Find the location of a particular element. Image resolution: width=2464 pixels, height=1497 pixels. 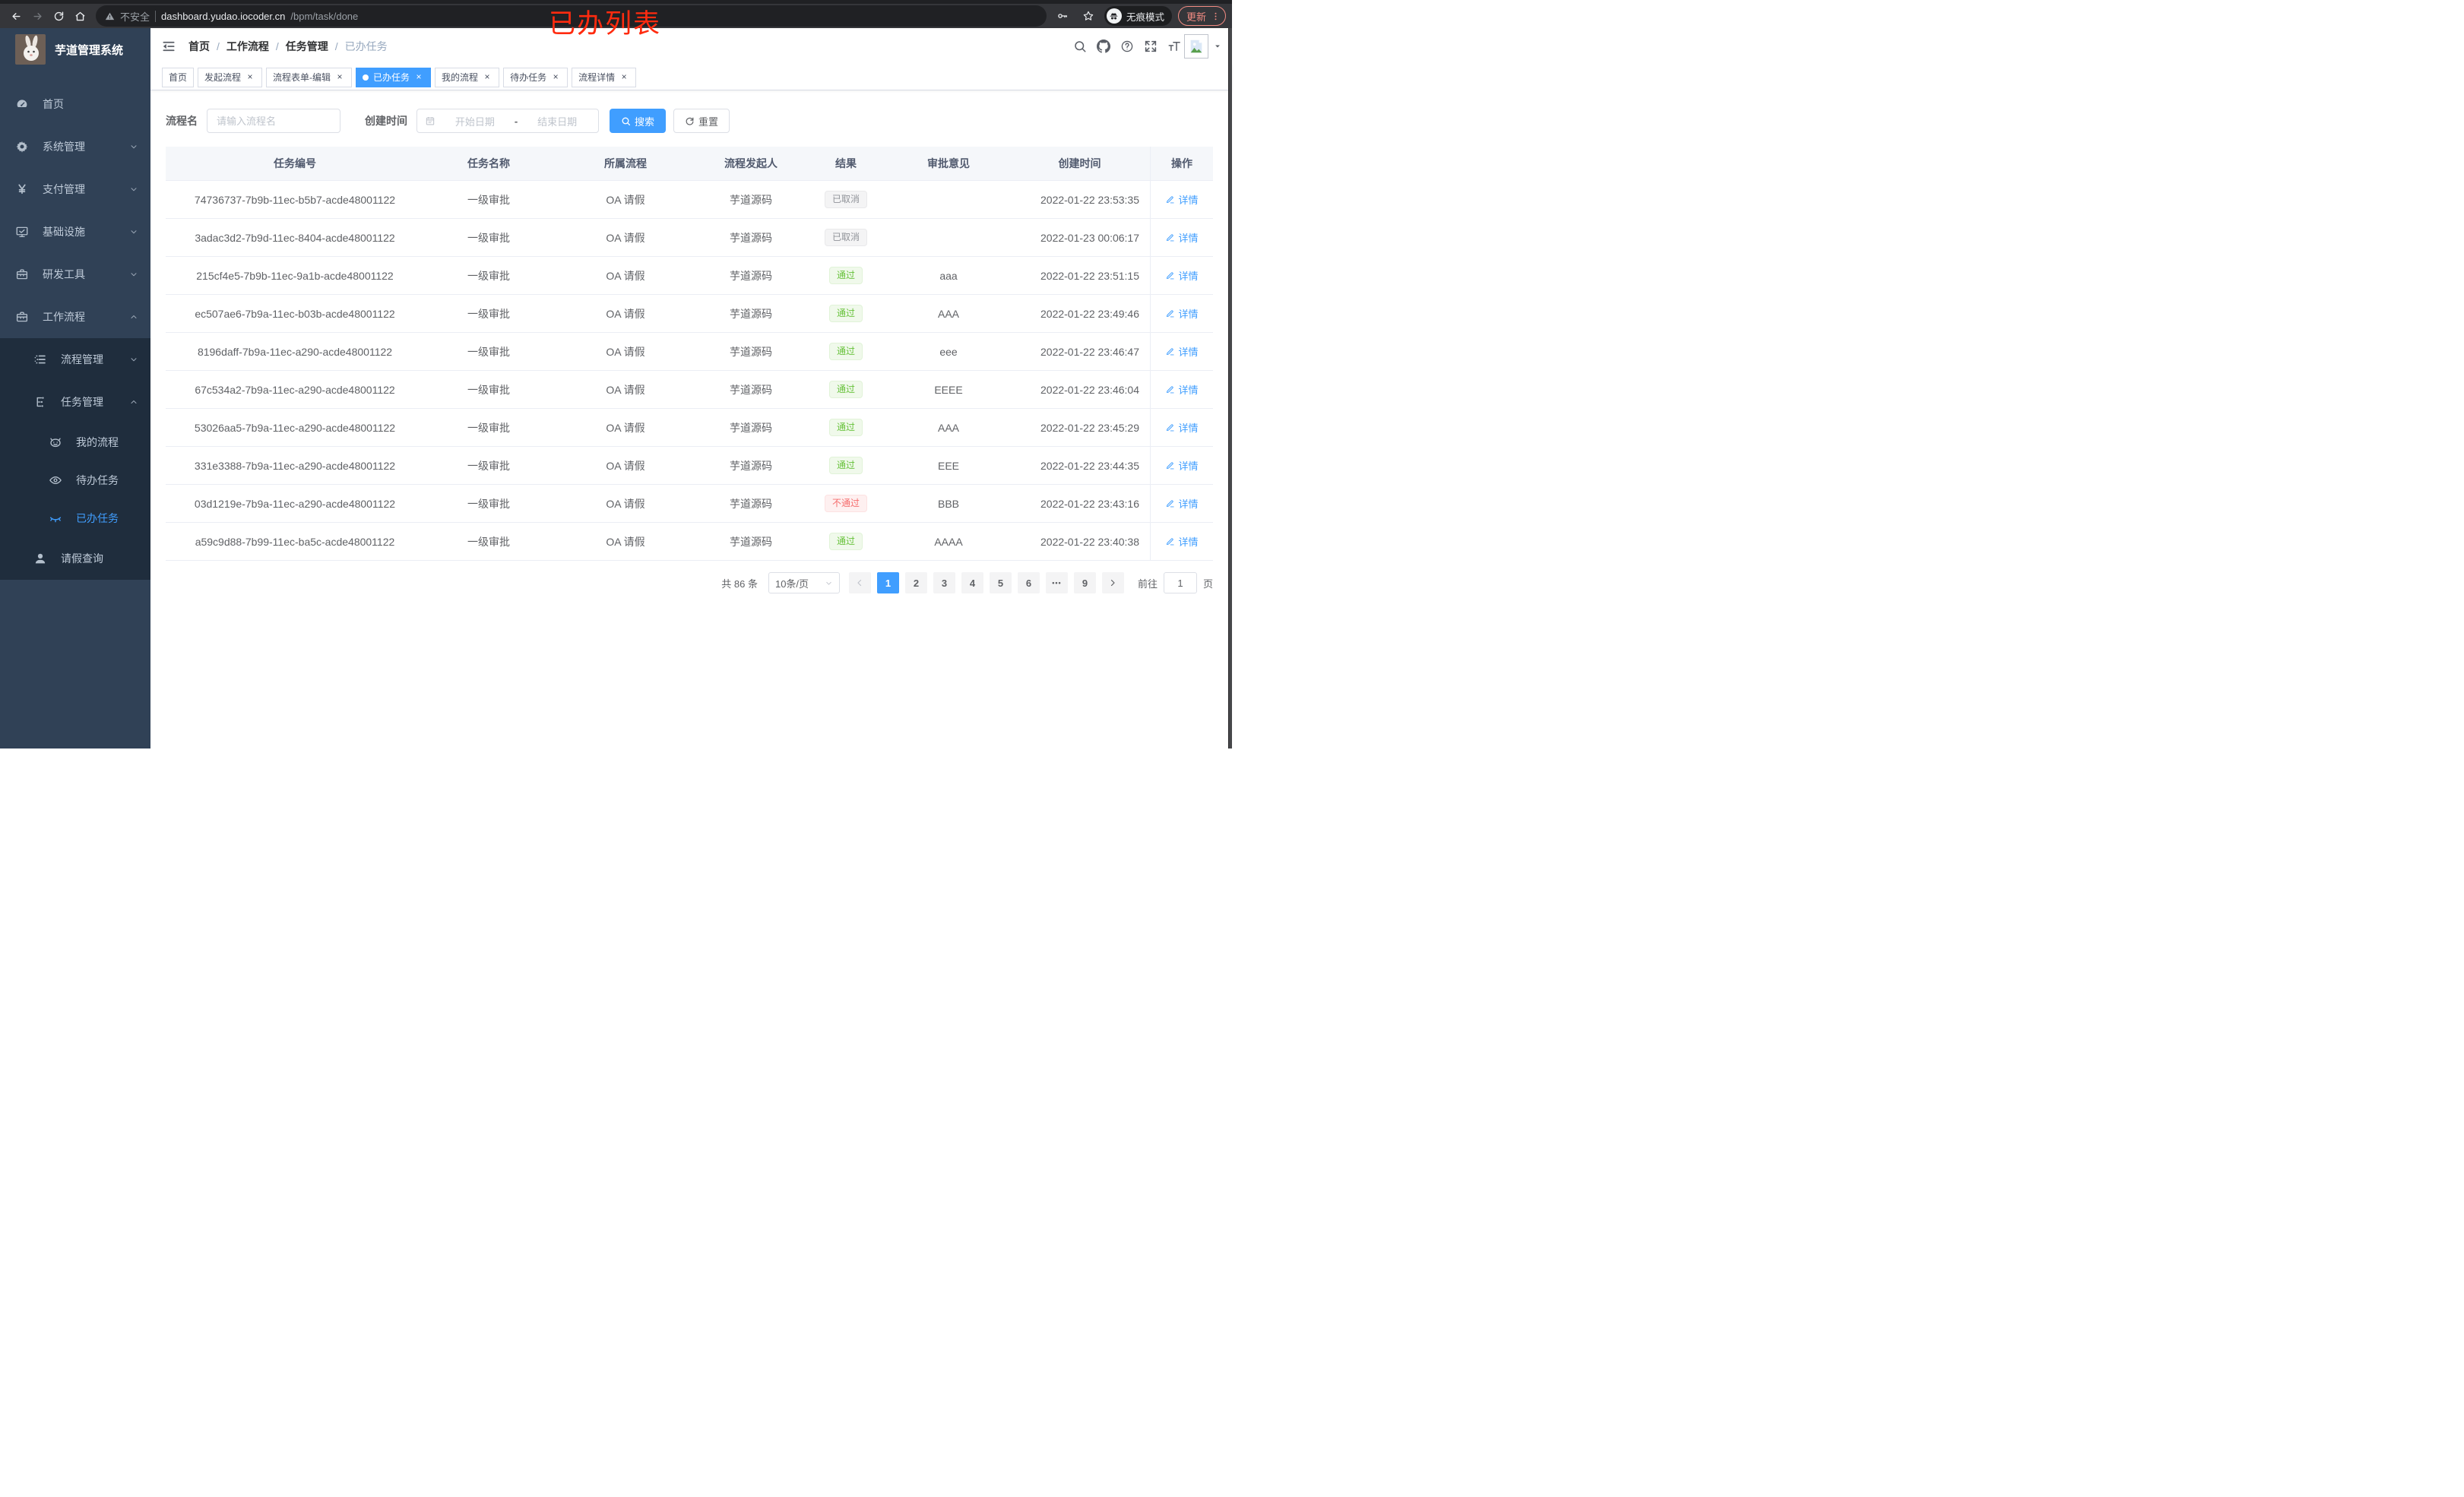

browser-back-icon is located at coordinates (16, 16).